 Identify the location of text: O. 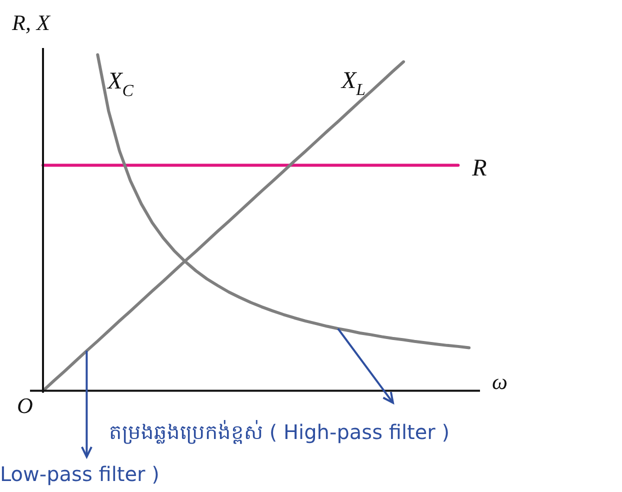
(25, 405).